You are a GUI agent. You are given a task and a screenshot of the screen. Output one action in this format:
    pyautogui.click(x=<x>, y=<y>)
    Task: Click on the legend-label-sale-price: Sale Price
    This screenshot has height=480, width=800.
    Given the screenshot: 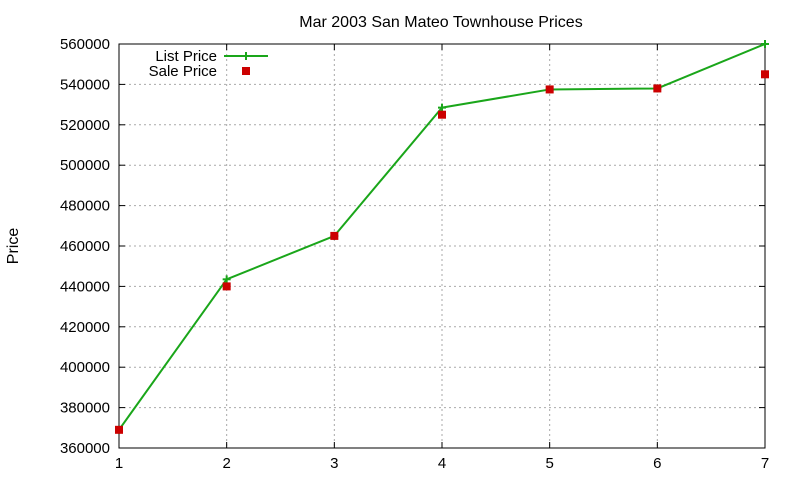 What is the action you would take?
    pyautogui.click(x=183, y=71)
    